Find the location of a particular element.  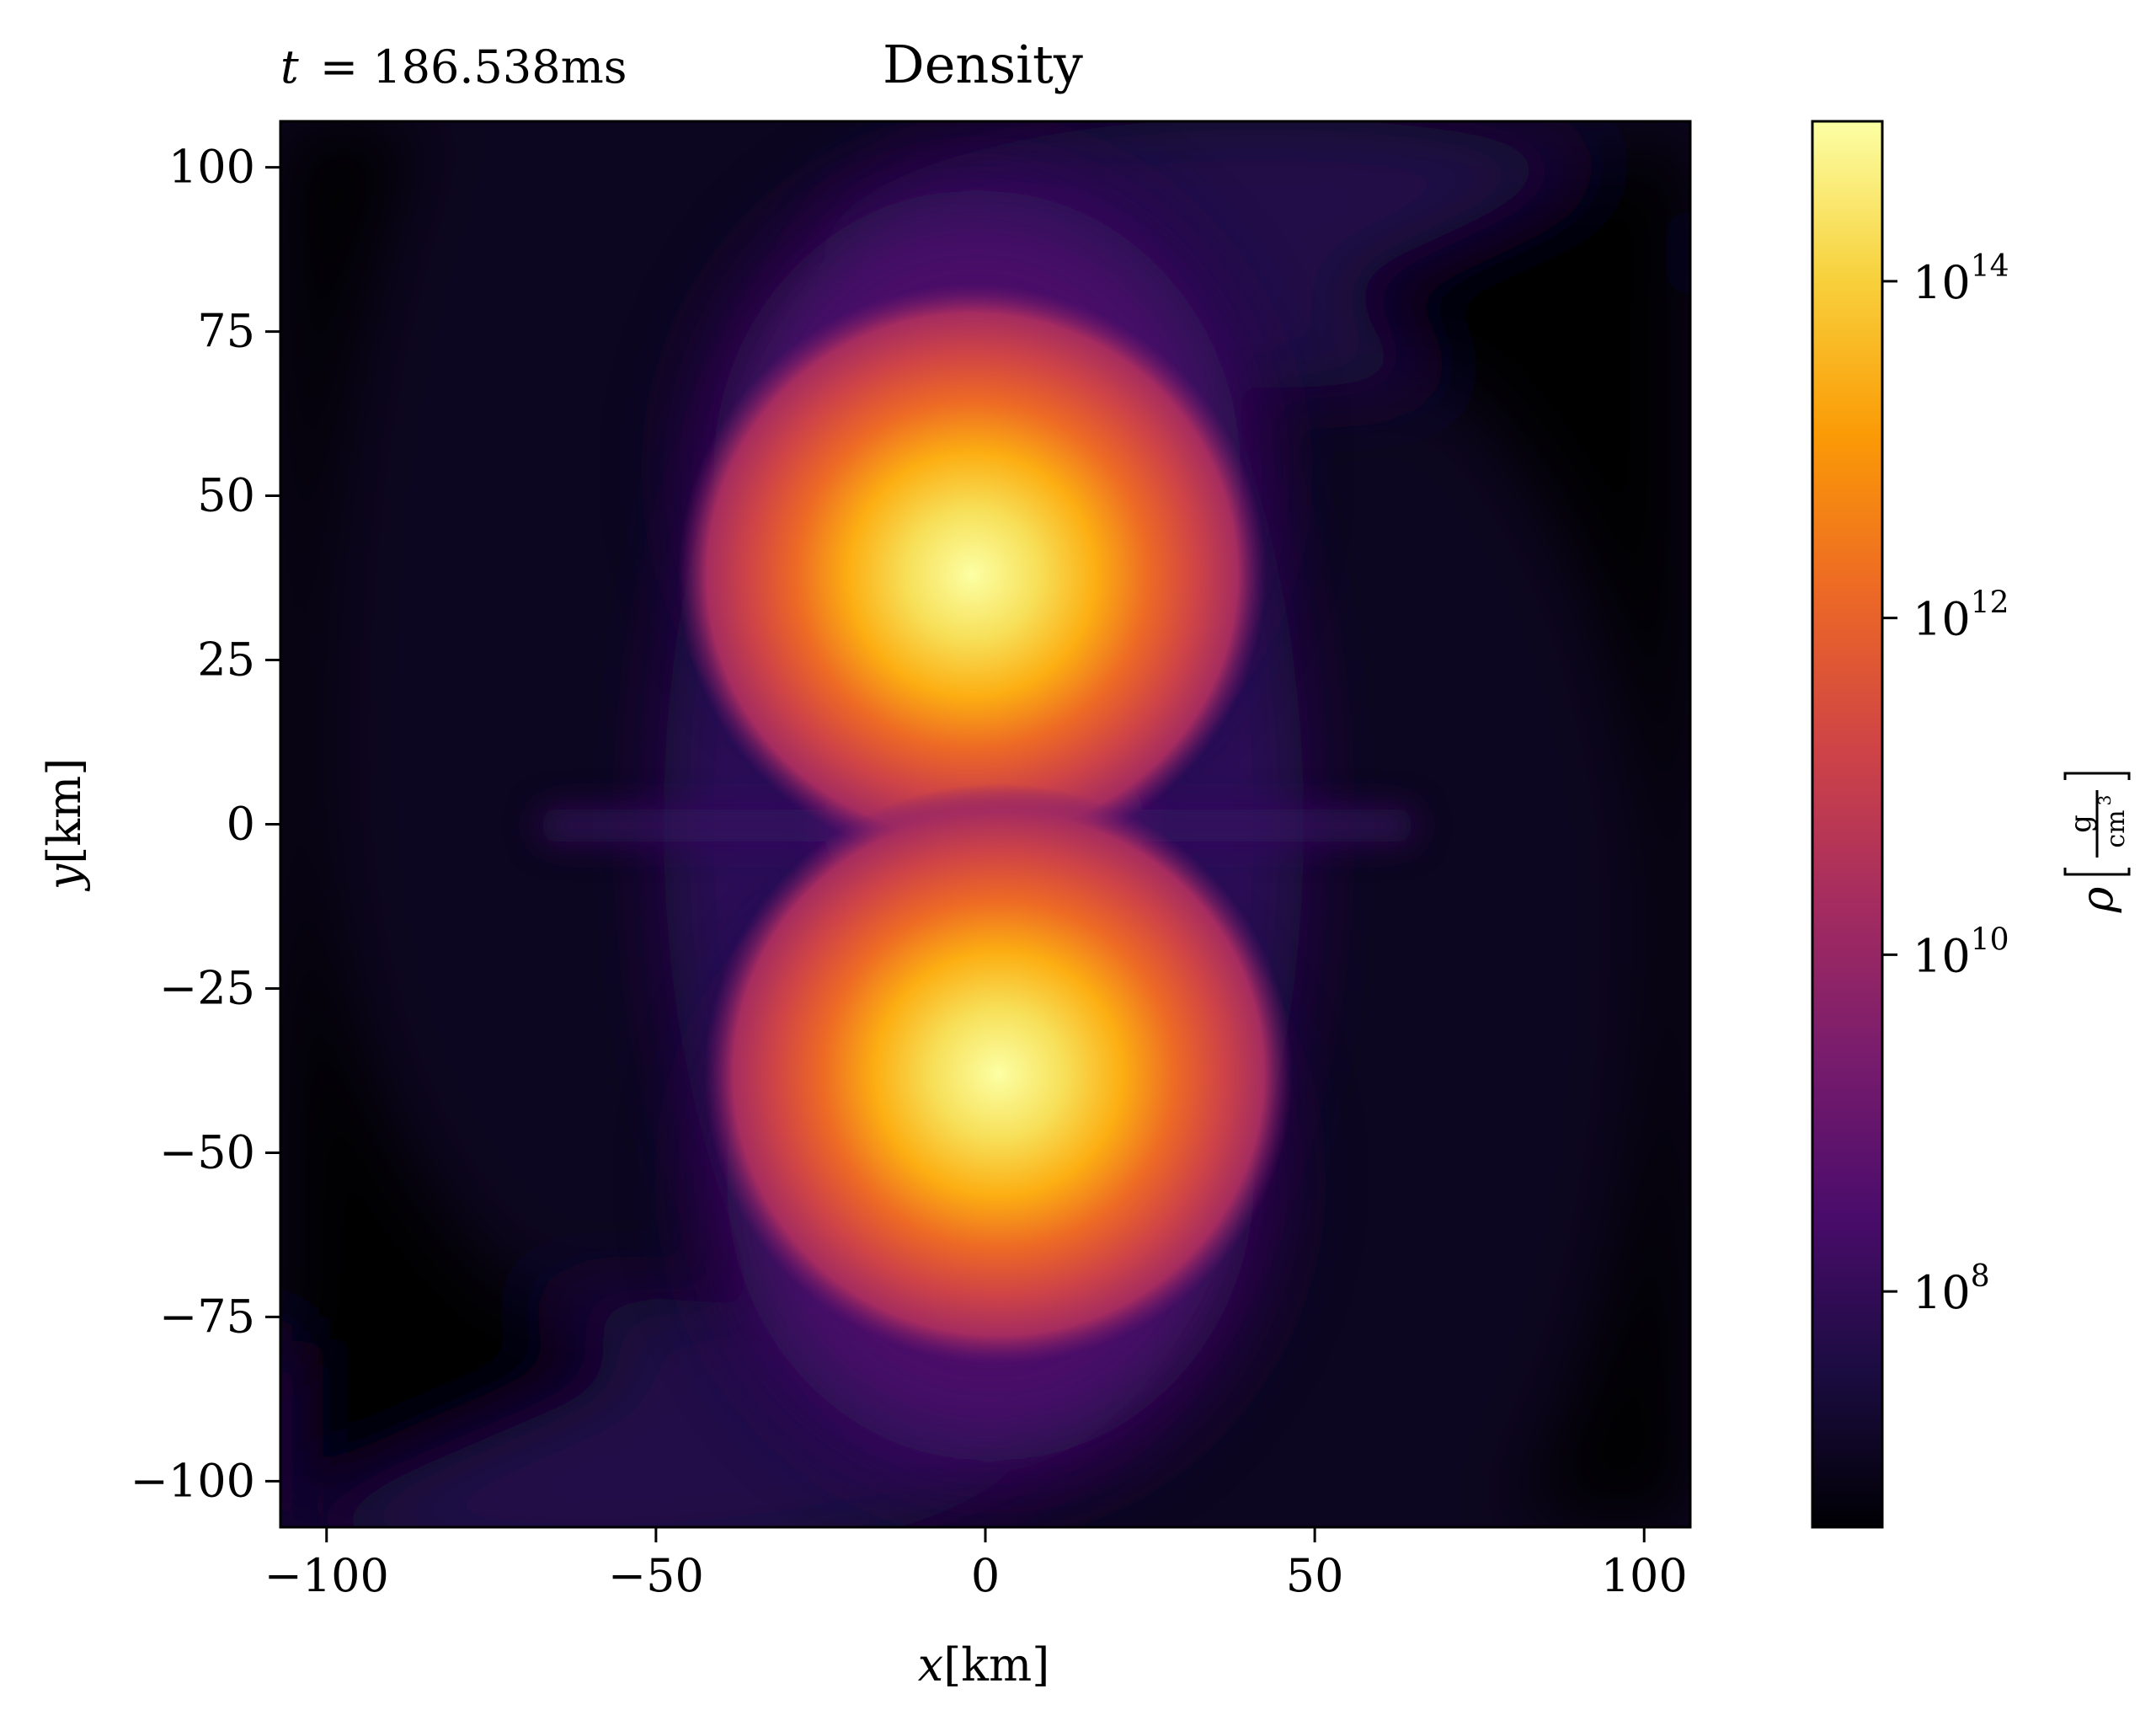

y-tick-label: 75 is located at coordinates (226, 331).